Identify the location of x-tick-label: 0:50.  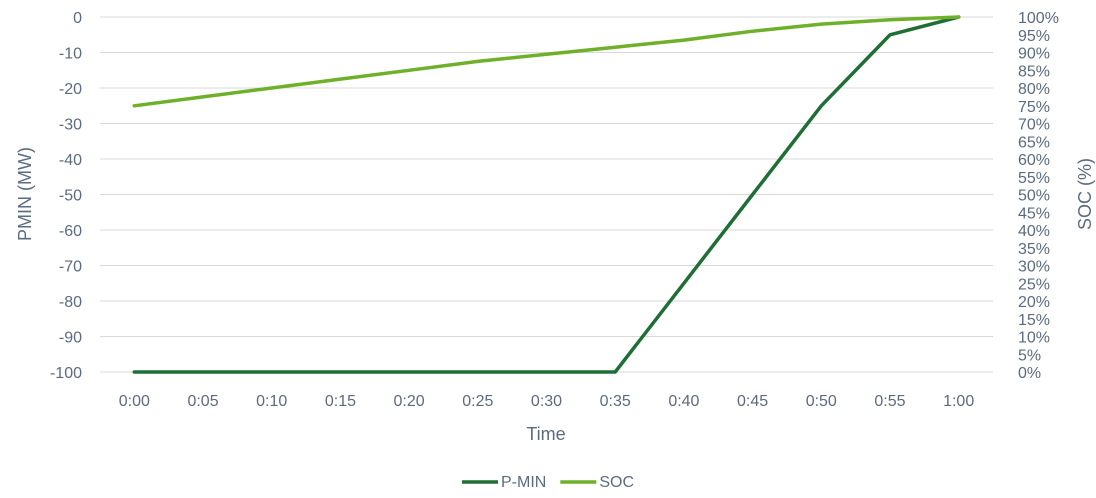
(821, 401).